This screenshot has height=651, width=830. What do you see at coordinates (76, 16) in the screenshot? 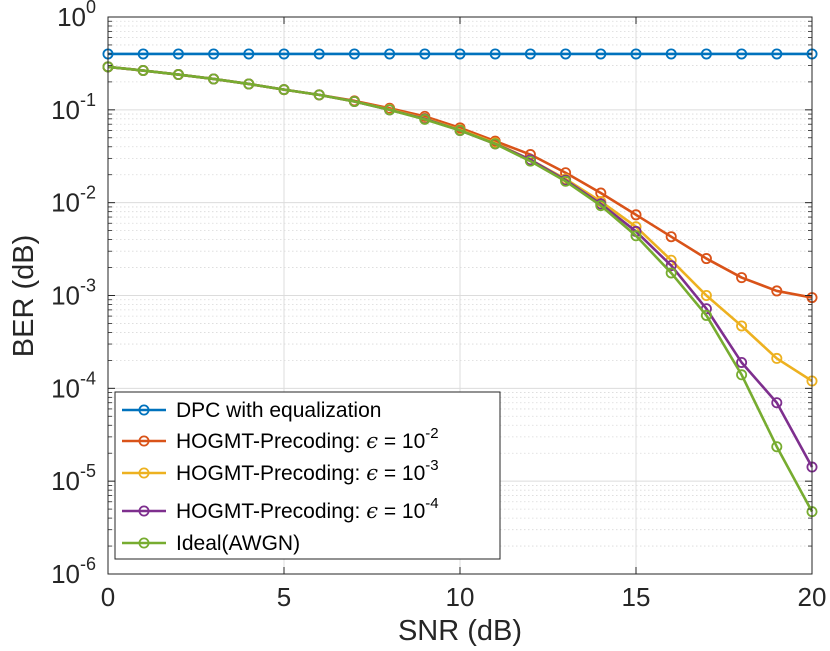
I see `y-tick-label: 10⁰` at bounding box center [76, 16].